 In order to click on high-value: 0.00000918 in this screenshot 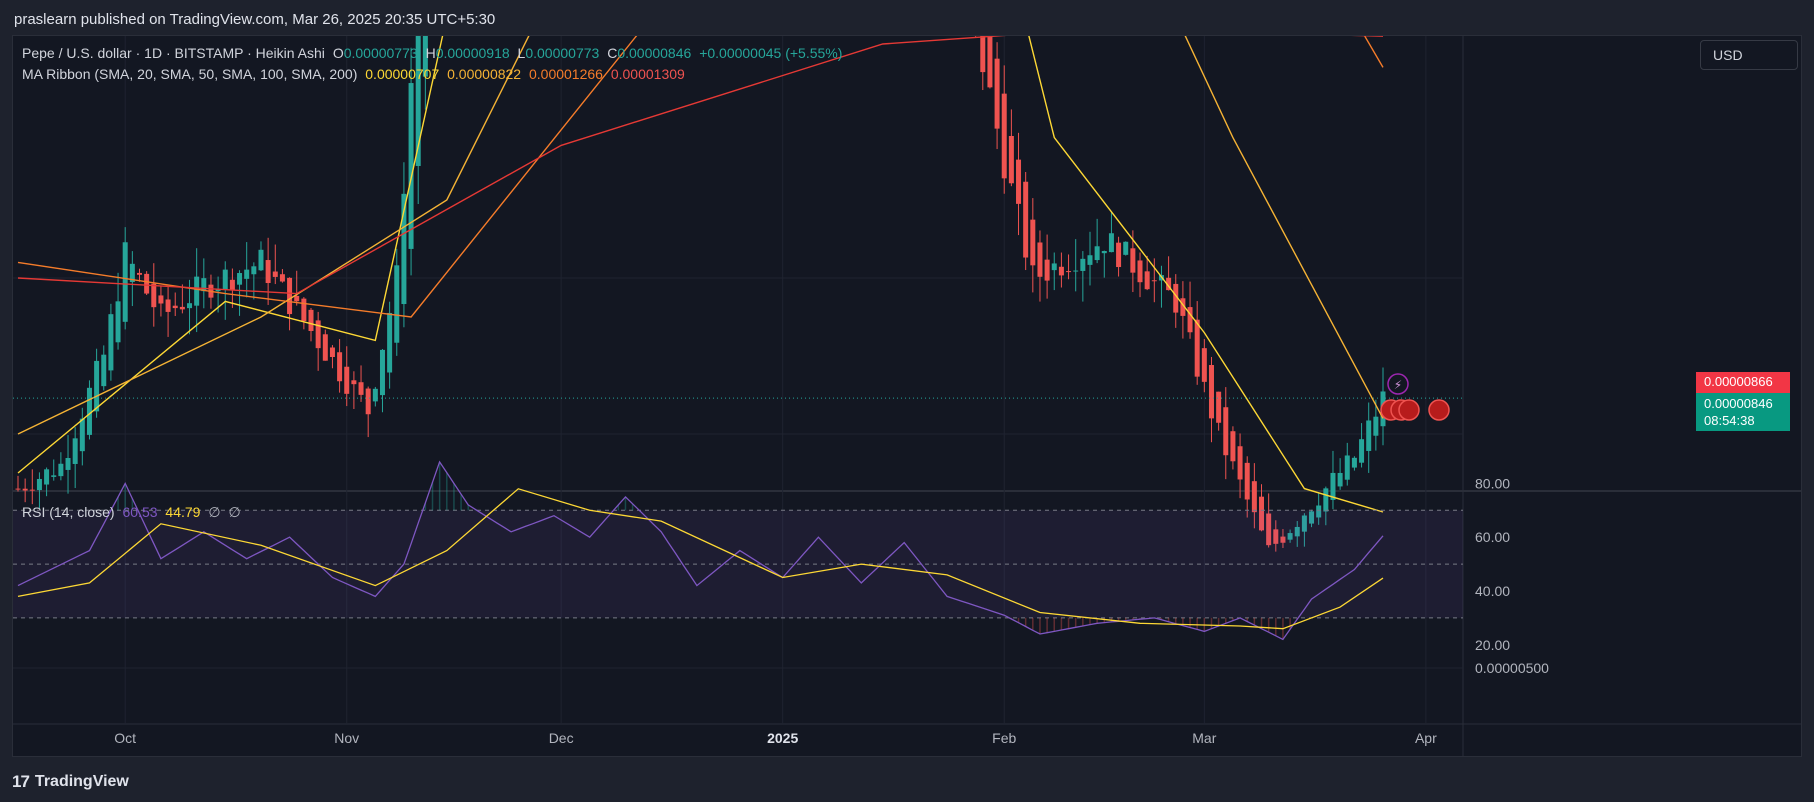, I will do `click(472, 53)`.